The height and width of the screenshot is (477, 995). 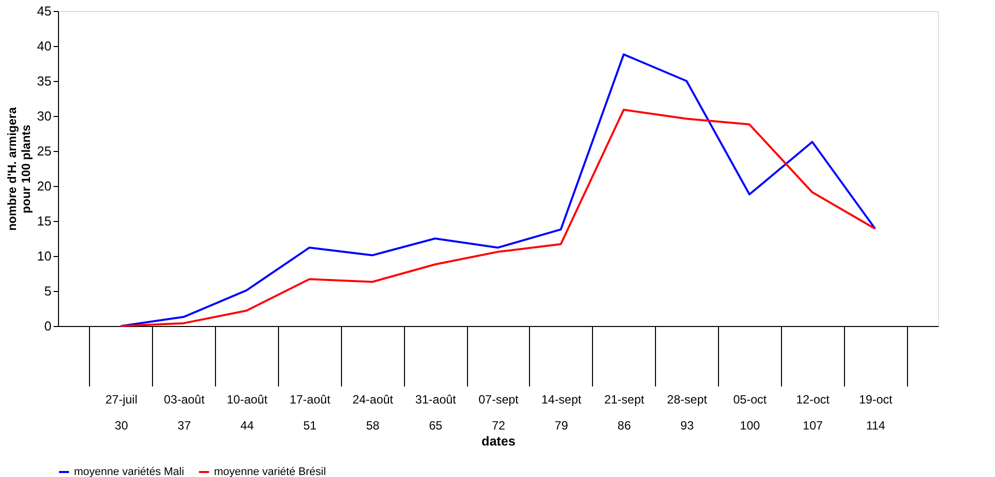 I want to click on x-tick-label: 17-août 51, so click(x=310, y=412).